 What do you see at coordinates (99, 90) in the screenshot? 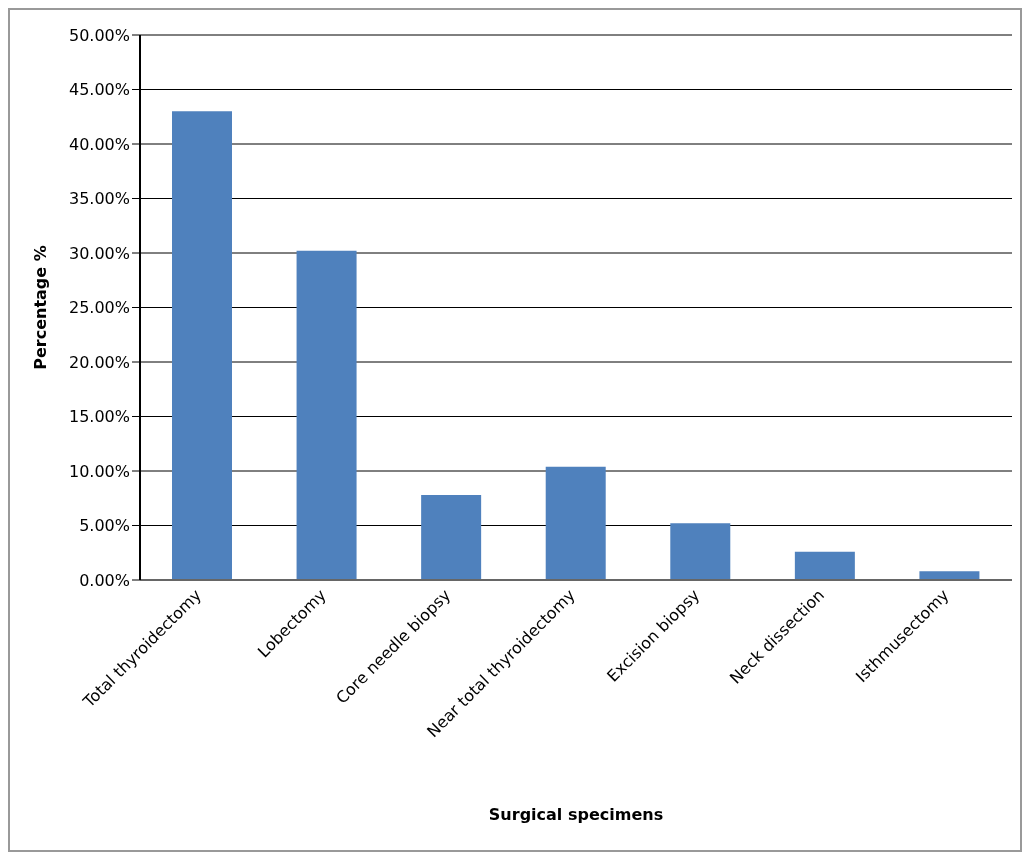
I see `y-tick-label: 45.00%` at bounding box center [99, 90].